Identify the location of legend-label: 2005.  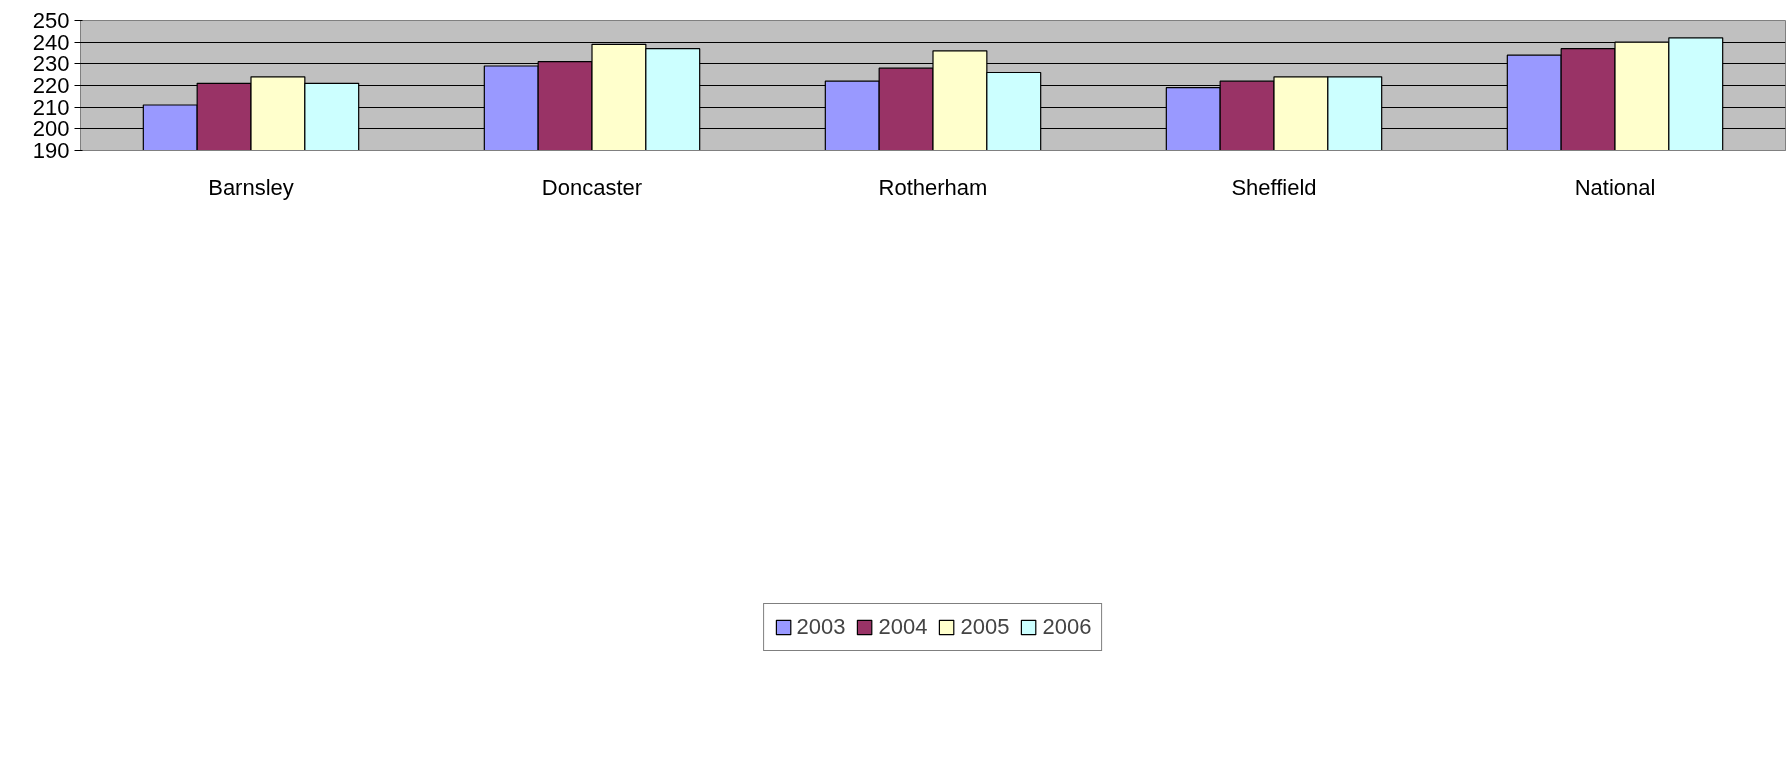
(985, 626).